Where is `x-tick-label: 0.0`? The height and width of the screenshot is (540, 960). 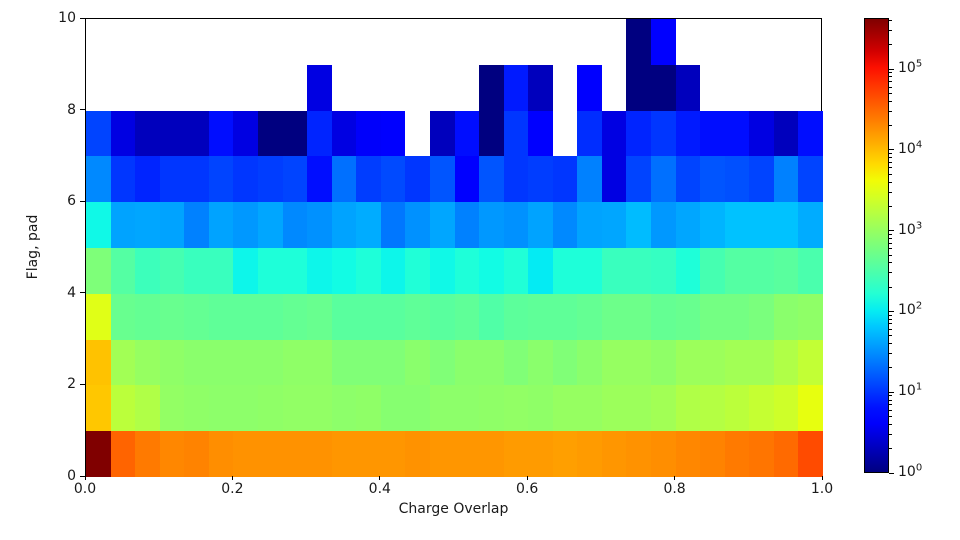
x-tick-label: 0.0 is located at coordinates (85, 489).